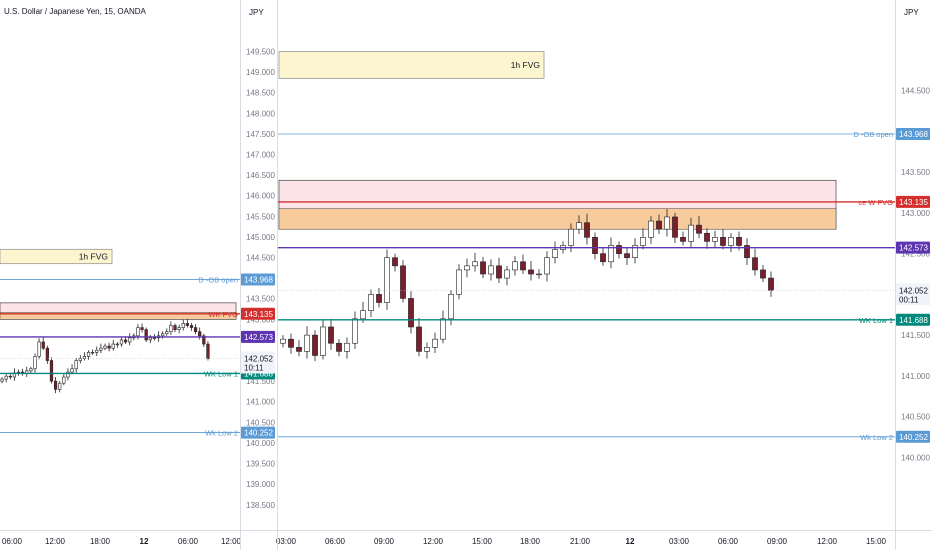 This screenshot has height=555, width=932. What do you see at coordinates (75, 11) in the screenshot?
I see `chart-legend: U.S. Dollar / Japanese Yen, 15, OANDA` at bounding box center [75, 11].